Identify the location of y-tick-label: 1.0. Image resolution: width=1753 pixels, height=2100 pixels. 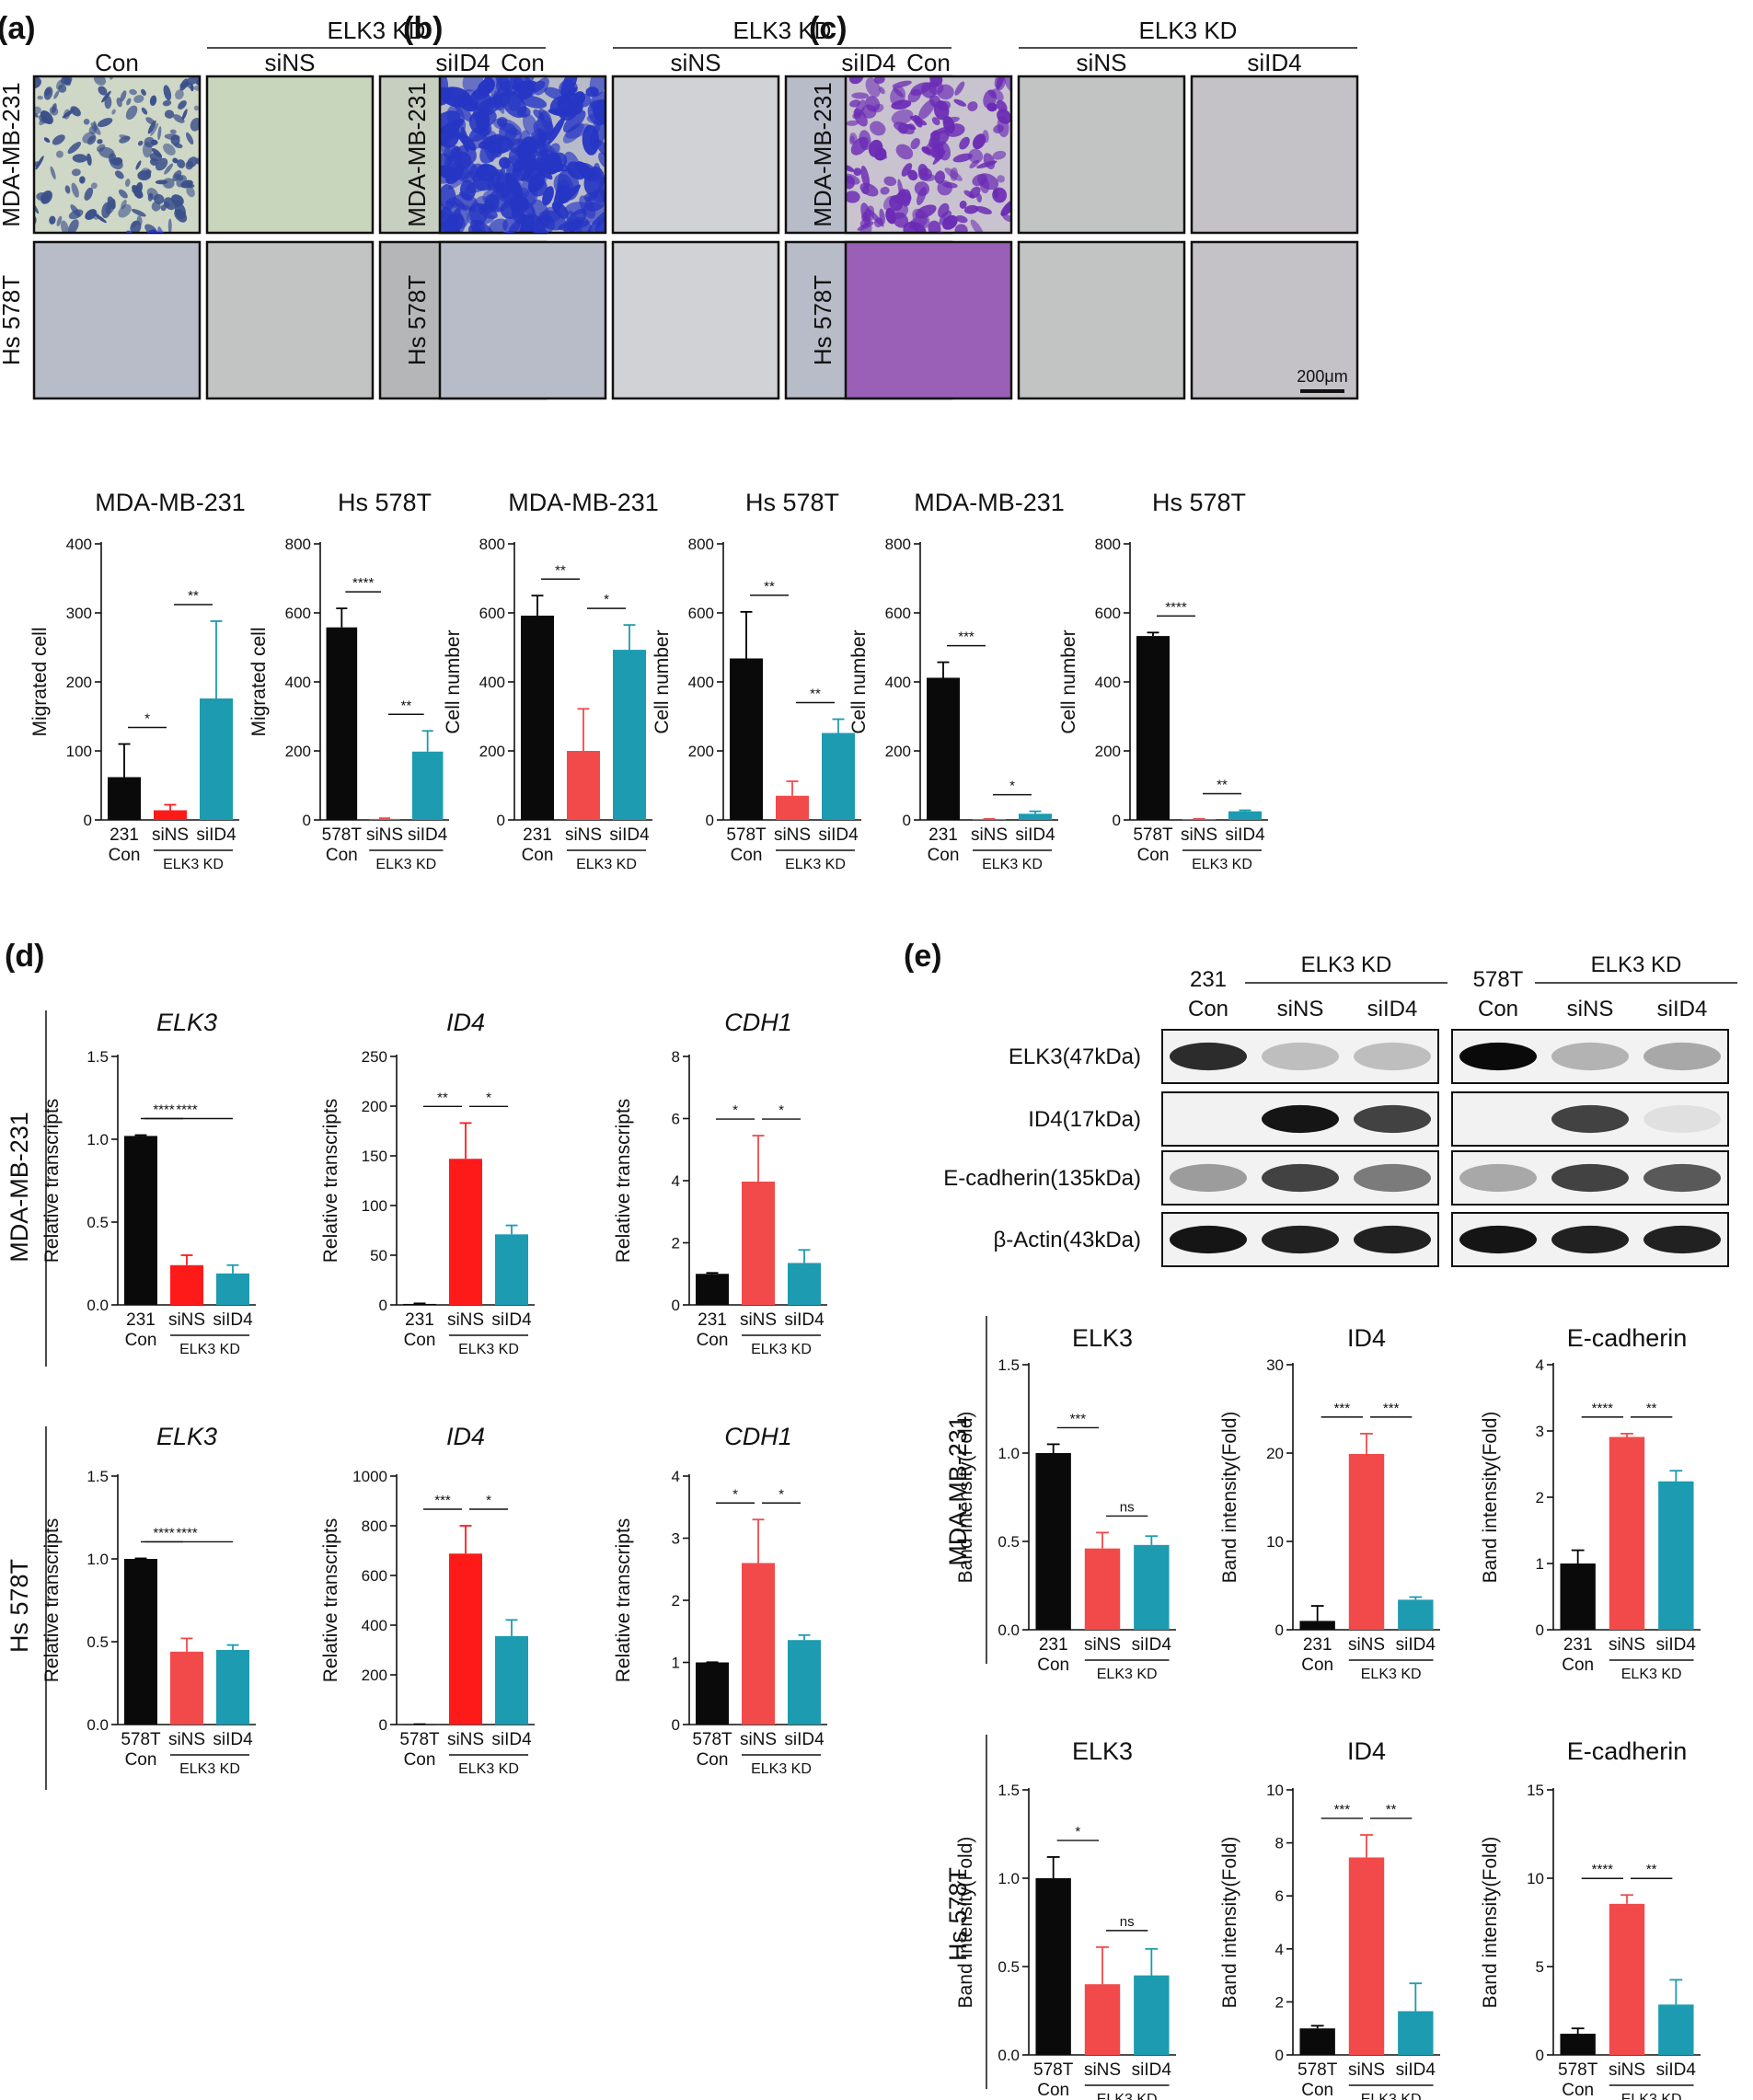
(97, 1139).